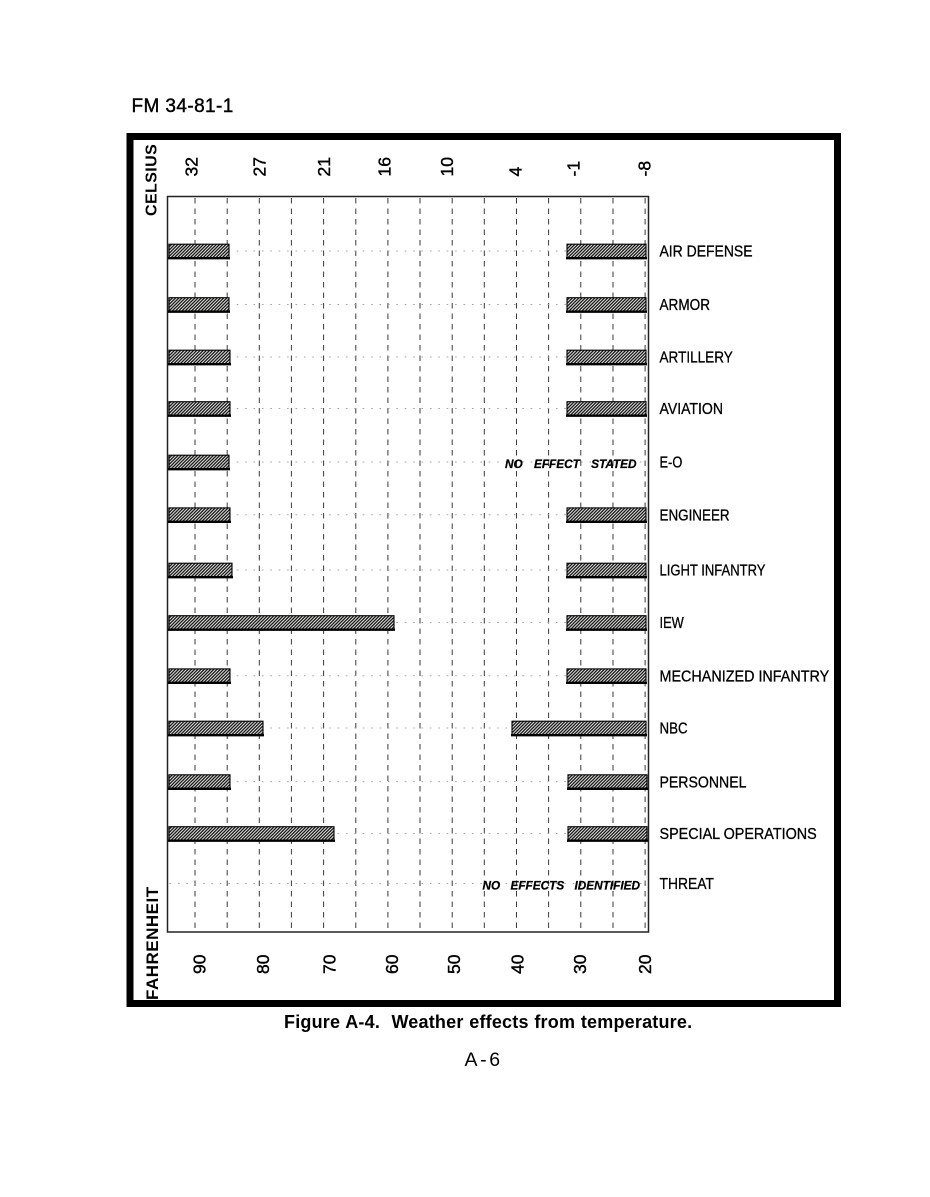 This screenshot has height=1197, width=930. I want to click on svg-text: 27, so click(260, 166).